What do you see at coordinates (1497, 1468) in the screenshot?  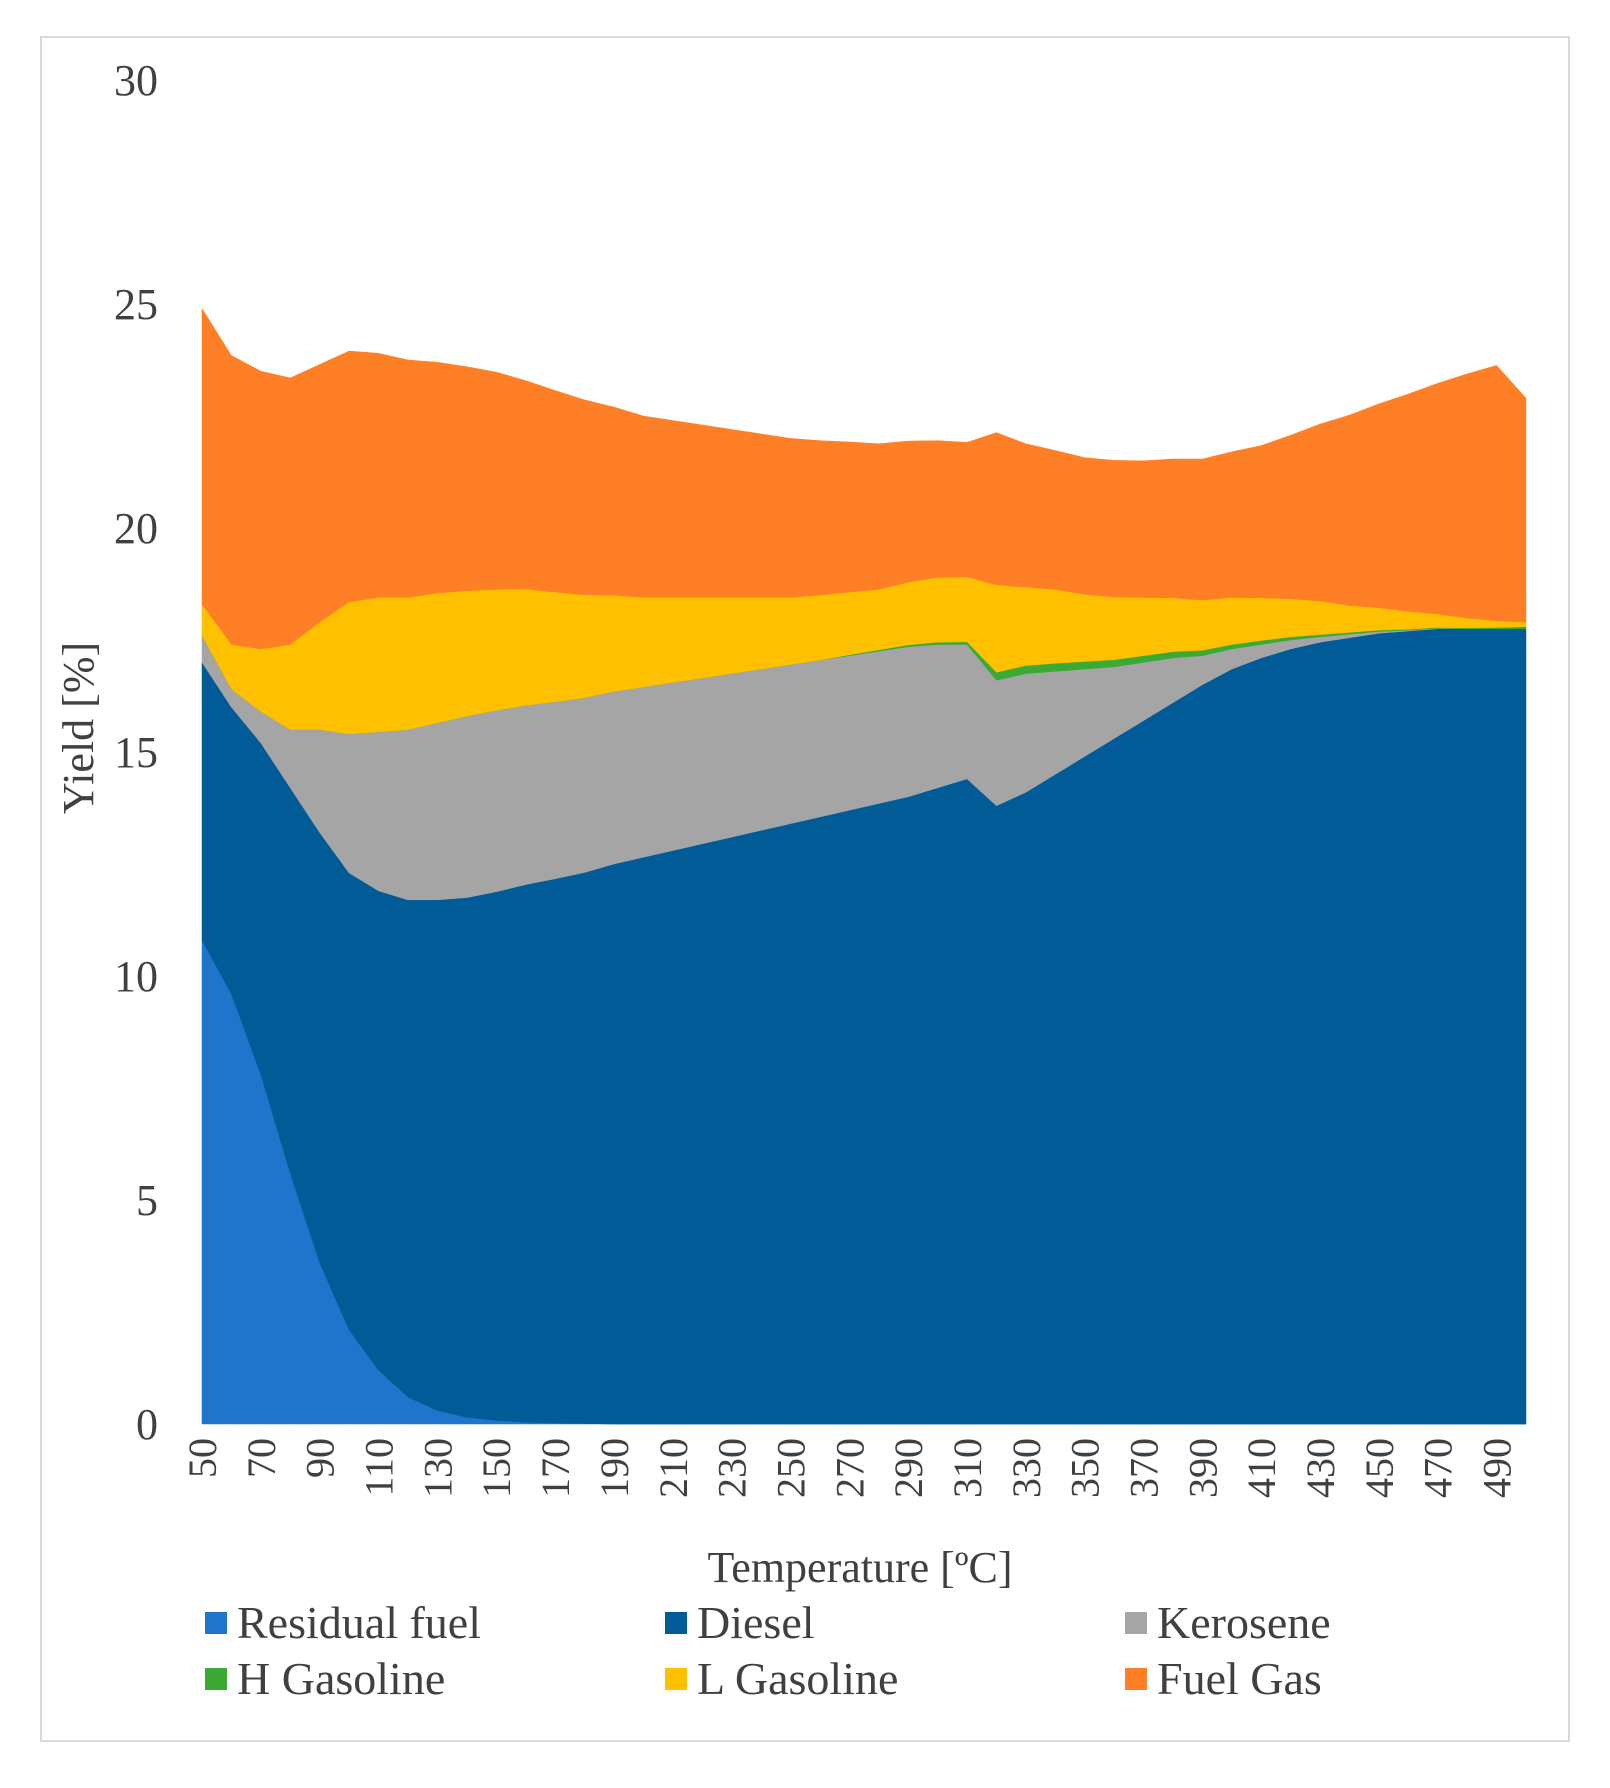 I see `x-tick-label: 490` at bounding box center [1497, 1468].